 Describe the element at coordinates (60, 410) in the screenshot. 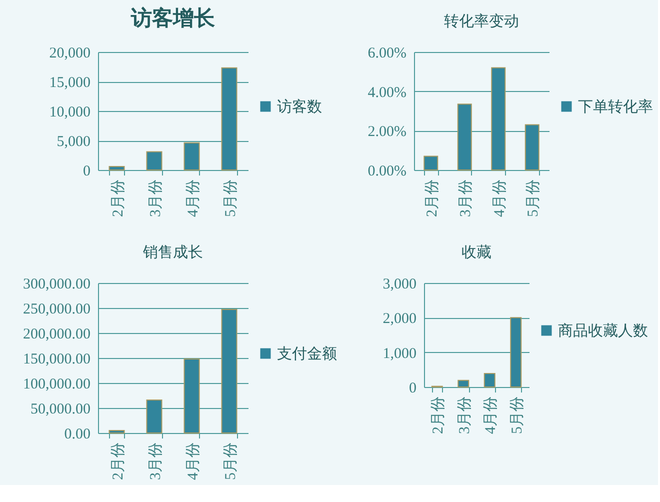

I see `y-tick-label: 50,000.00` at that location.